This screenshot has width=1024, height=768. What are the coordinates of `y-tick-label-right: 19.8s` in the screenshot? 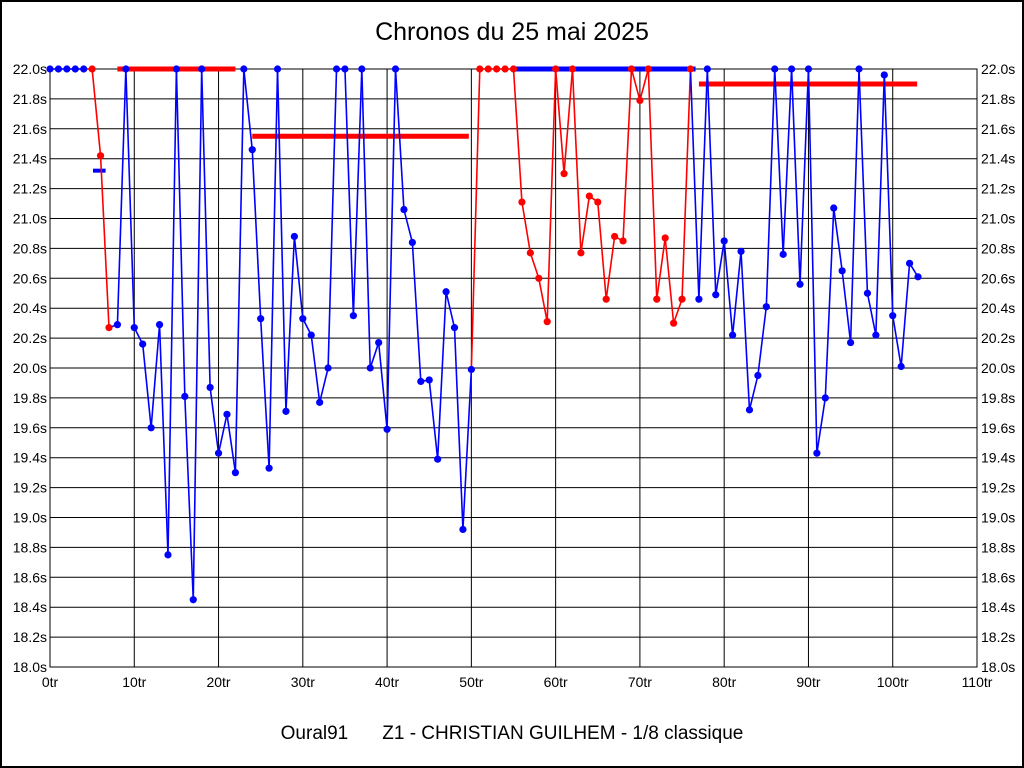 It's located at (998, 398).